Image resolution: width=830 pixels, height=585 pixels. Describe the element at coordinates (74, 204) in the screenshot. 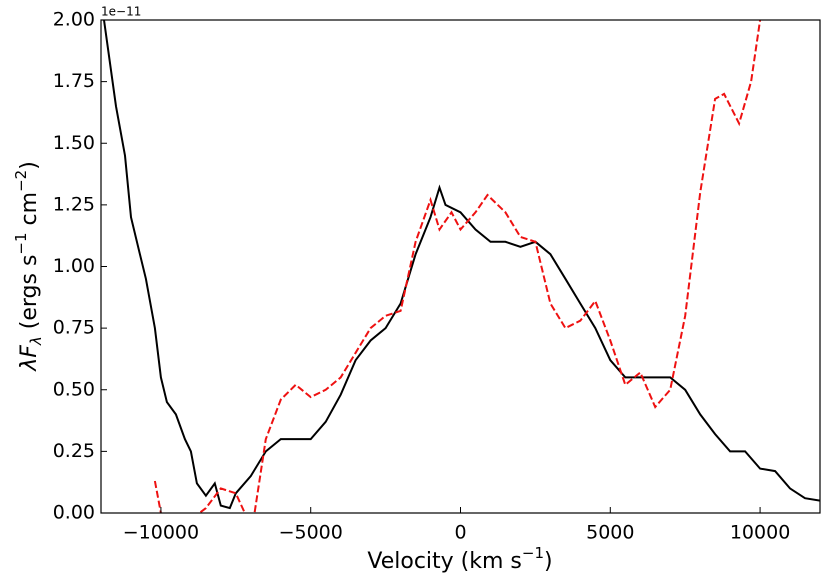

I see `y-tick-label: 1.25` at that location.